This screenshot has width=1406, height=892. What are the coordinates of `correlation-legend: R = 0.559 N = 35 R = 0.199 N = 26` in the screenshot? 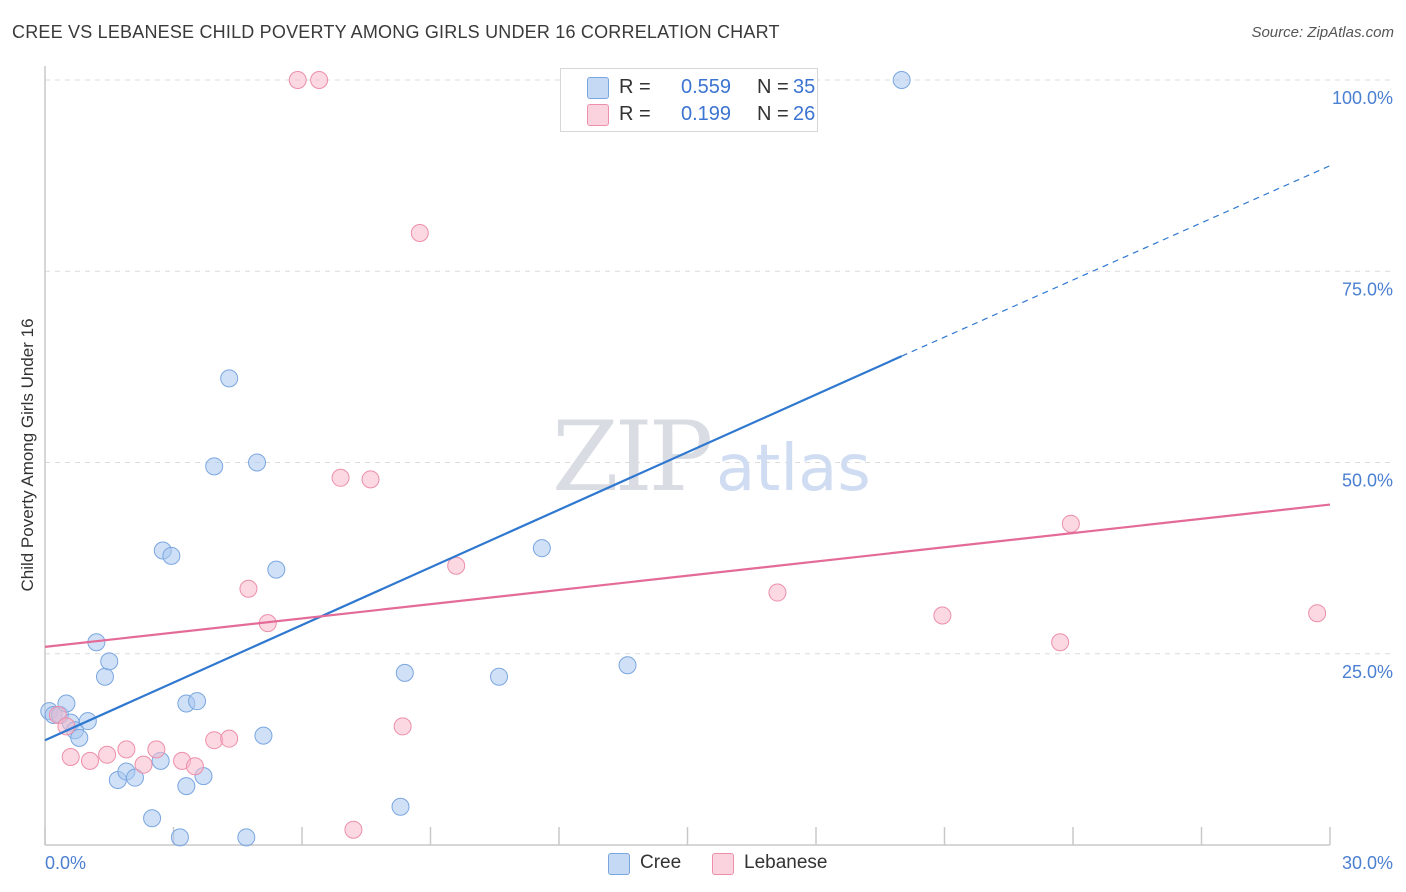 It's located at (689, 100).